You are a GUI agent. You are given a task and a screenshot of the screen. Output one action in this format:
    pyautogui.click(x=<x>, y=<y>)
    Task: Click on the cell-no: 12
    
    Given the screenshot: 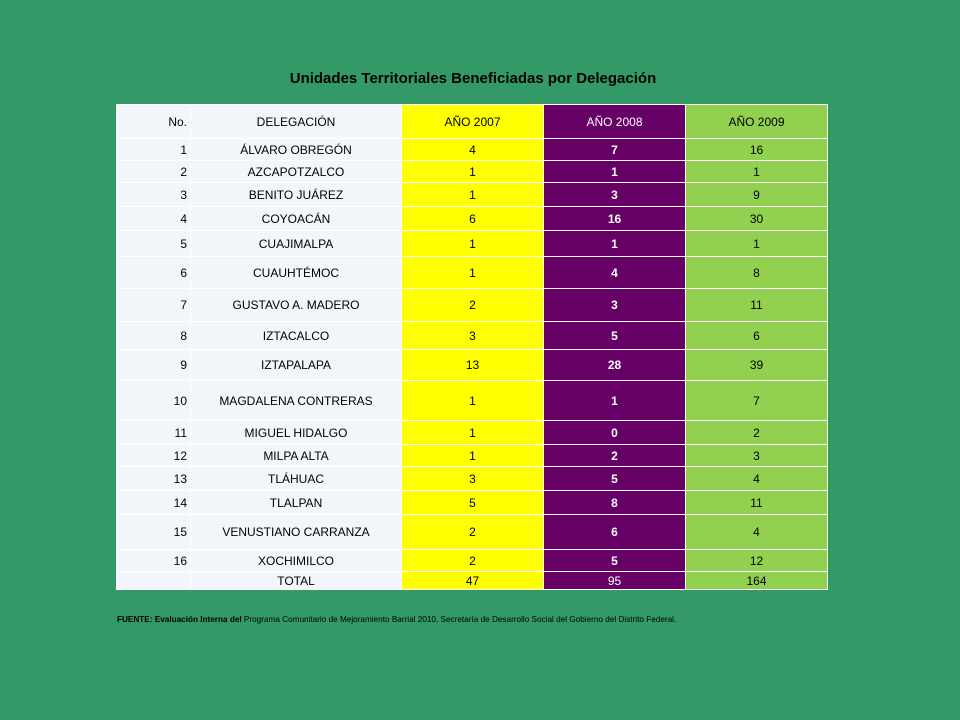 What is the action you would take?
    pyautogui.click(x=153, y=455)
    